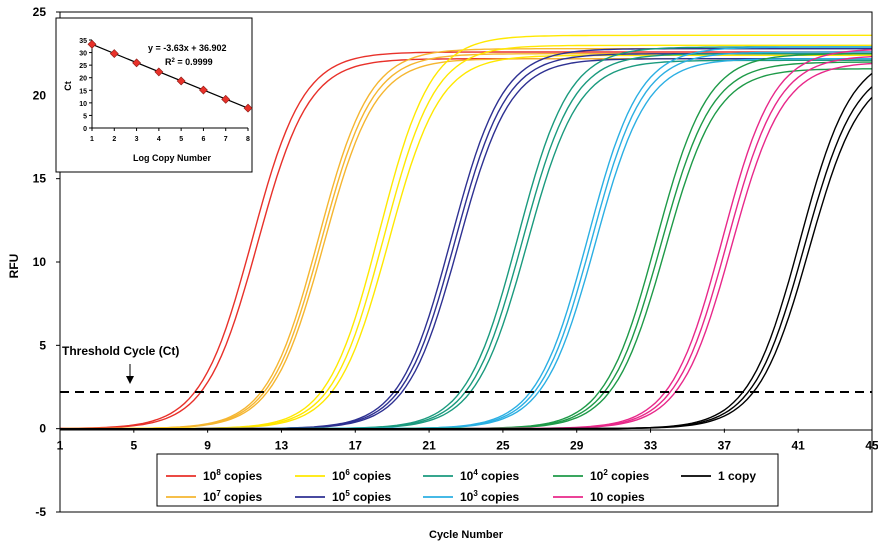 The width and height of the screenshot is (878, 543). What do you see at coordinates (187, 48) in the screenshot?
I see `regression-equation: y = -3.63x + 36.902` at bounding box center [187, 48].